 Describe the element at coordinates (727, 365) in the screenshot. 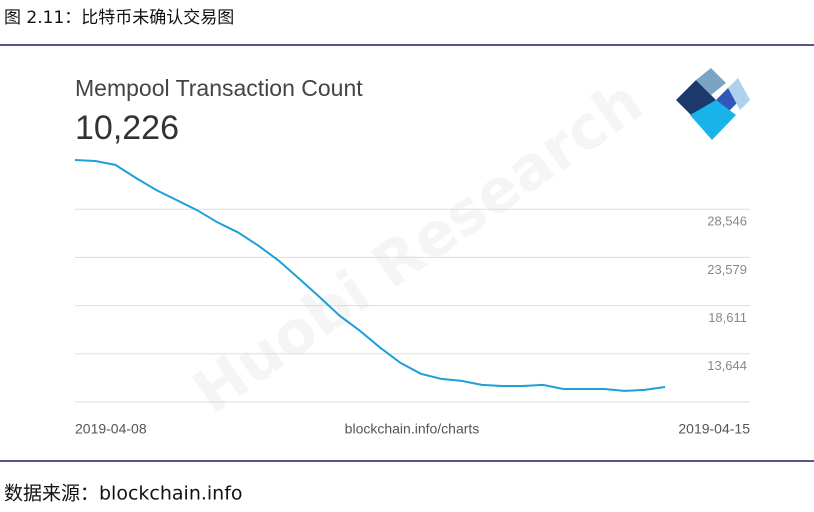

I see `y-tick-label: 13,644` at that location.